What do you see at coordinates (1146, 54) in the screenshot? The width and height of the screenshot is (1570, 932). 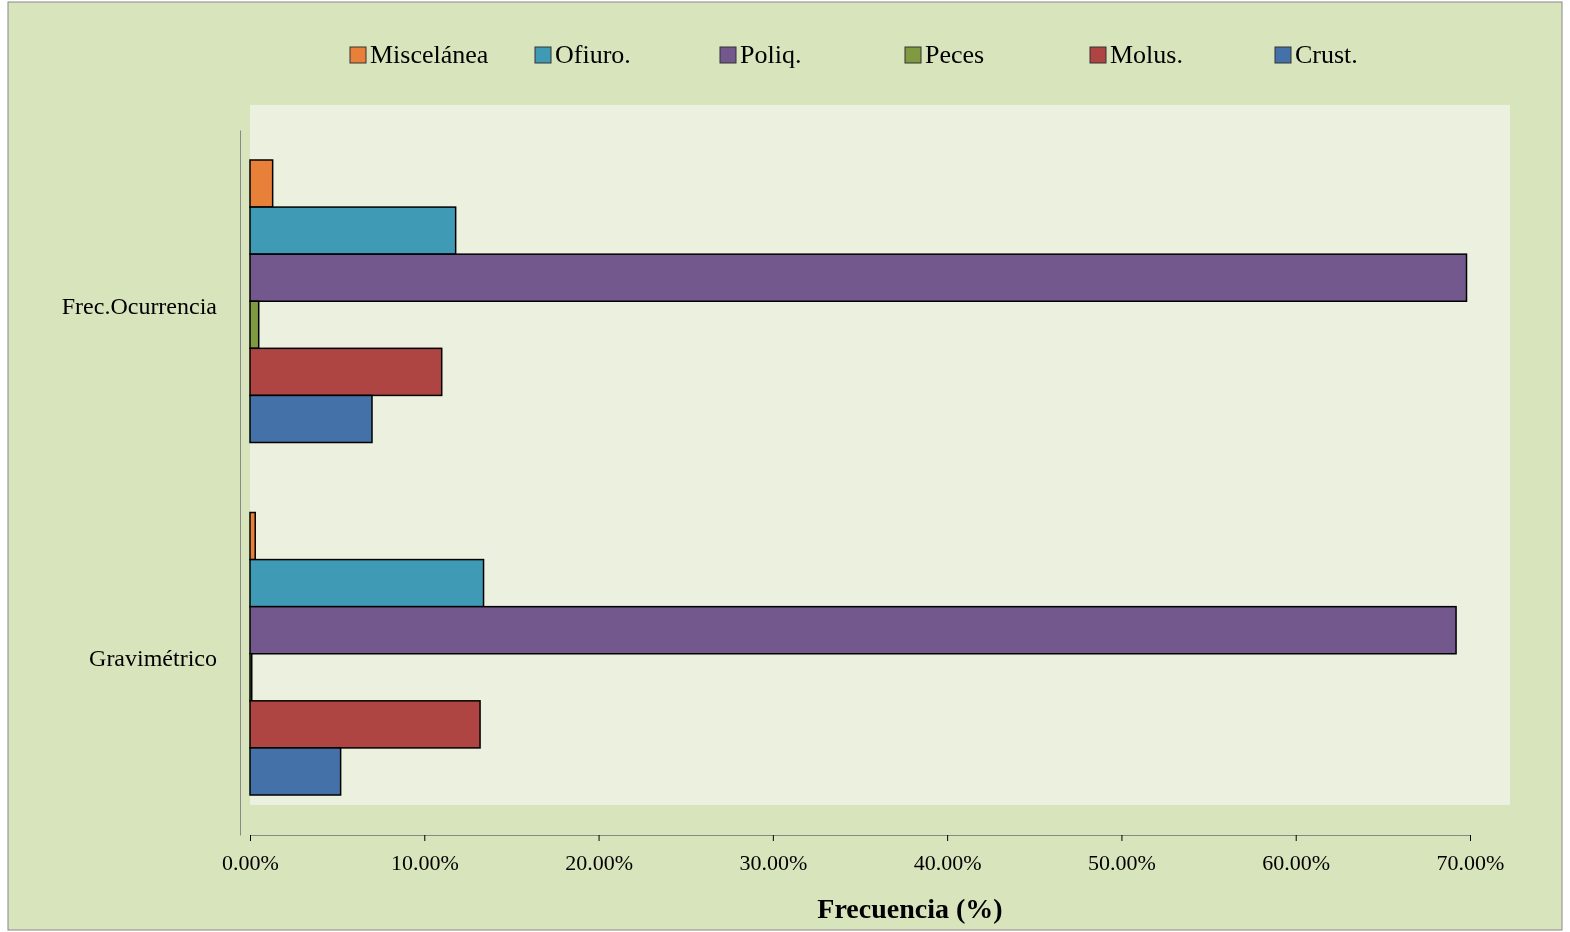 I see `legend-label: Molus.` at bounding box center [1146, 54].